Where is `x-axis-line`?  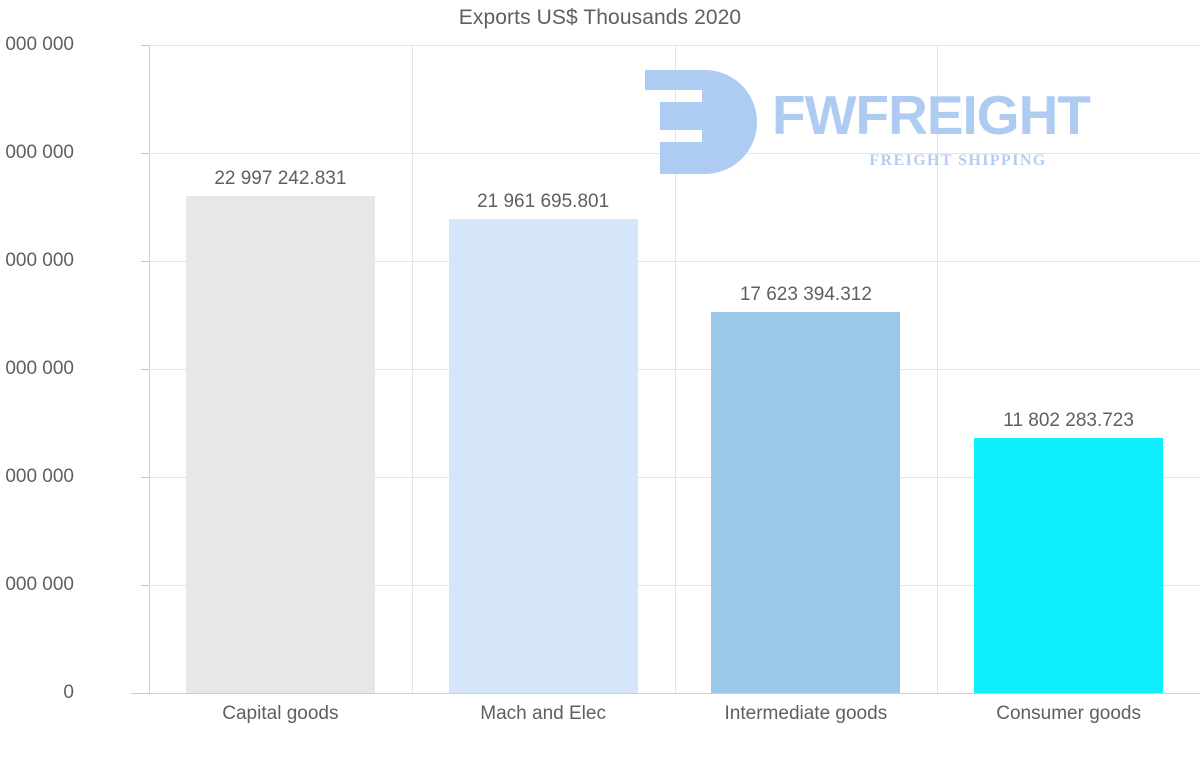
x-axis-line is located at coordinates (665, 693).